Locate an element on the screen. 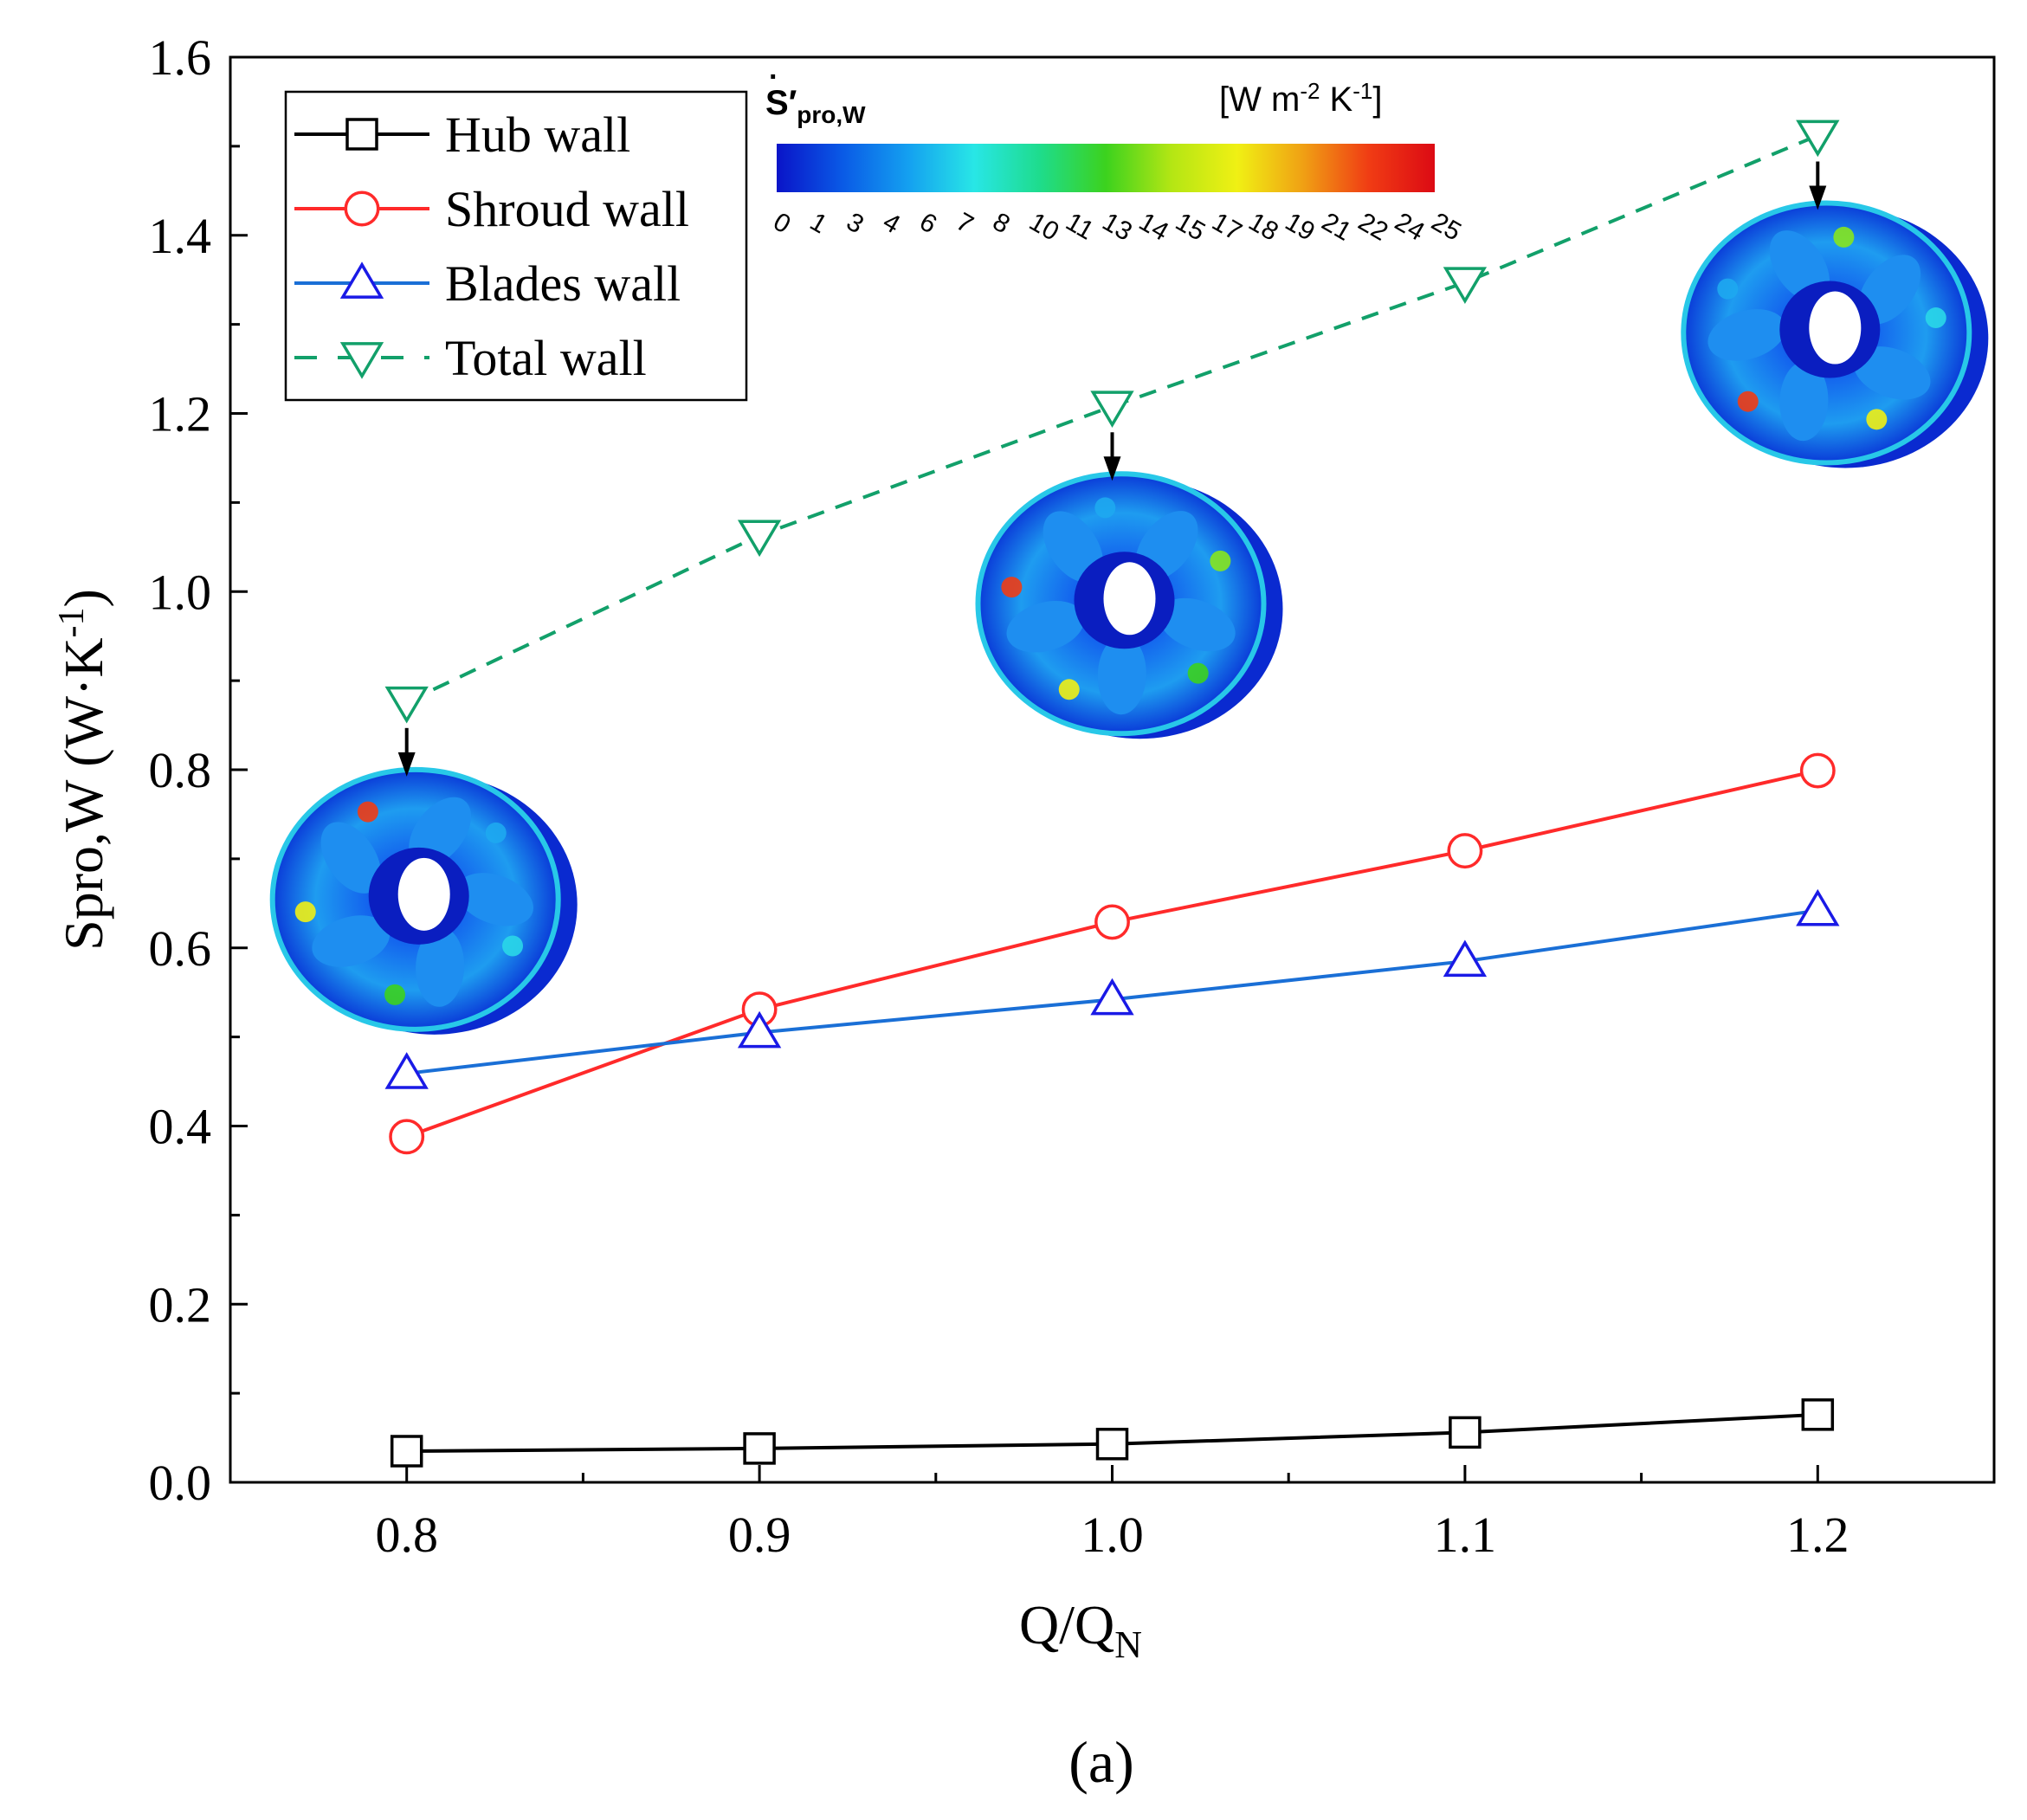 This screenshot has width=2027, height=1820. colorbar-tick-label: 3 is located at coordinates (855, 223).